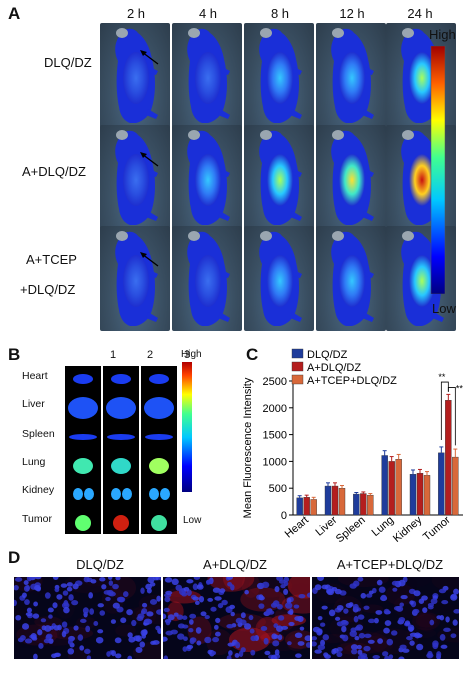  I want to click on organ-image-r4-c2, so click(121, 466).